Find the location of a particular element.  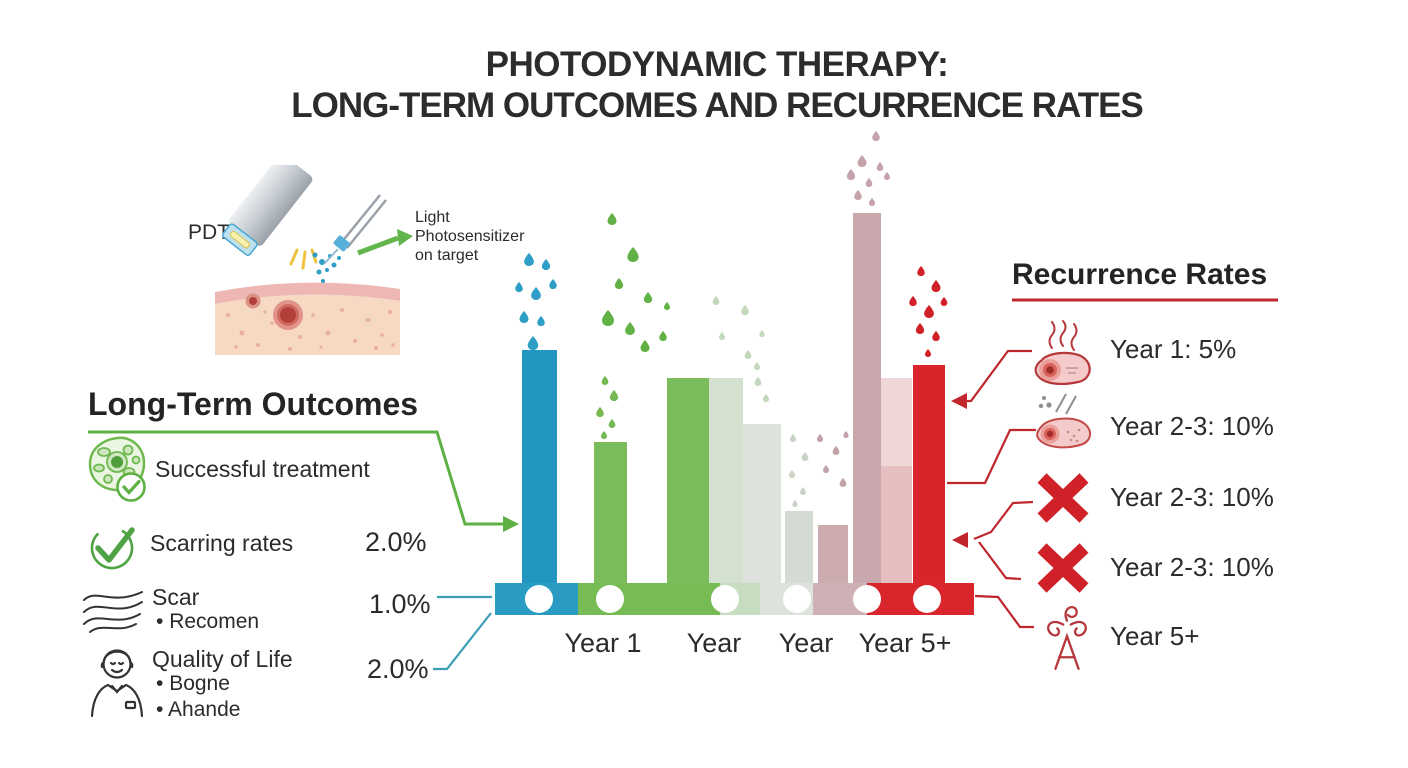

title-line2: LONG-TERM OUTCOMES AND RECURRENCE RATES is located at coordinates (717, 106).